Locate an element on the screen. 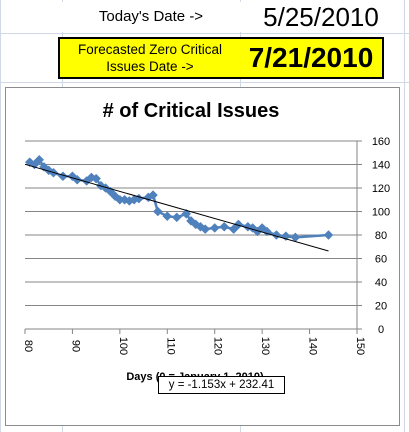  y-tick-label: 40 is located at coordinates (381, 283).